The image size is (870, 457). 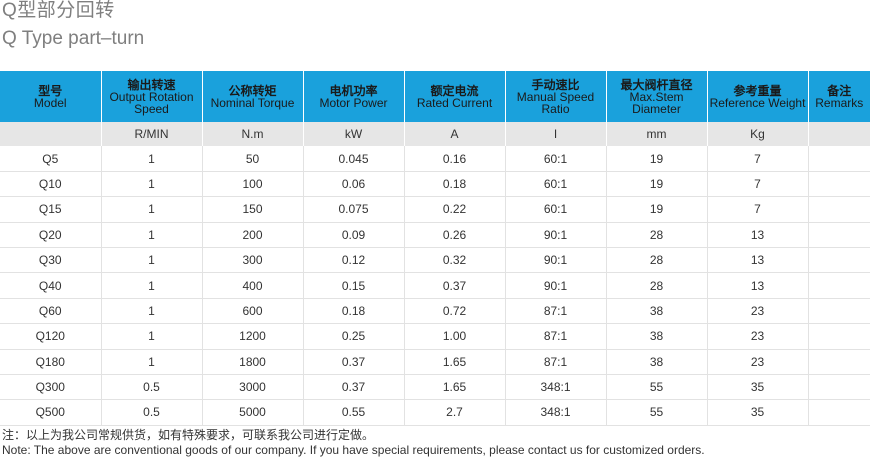 I want to click on table-cell: 0.075, so click(x=353, y=209).